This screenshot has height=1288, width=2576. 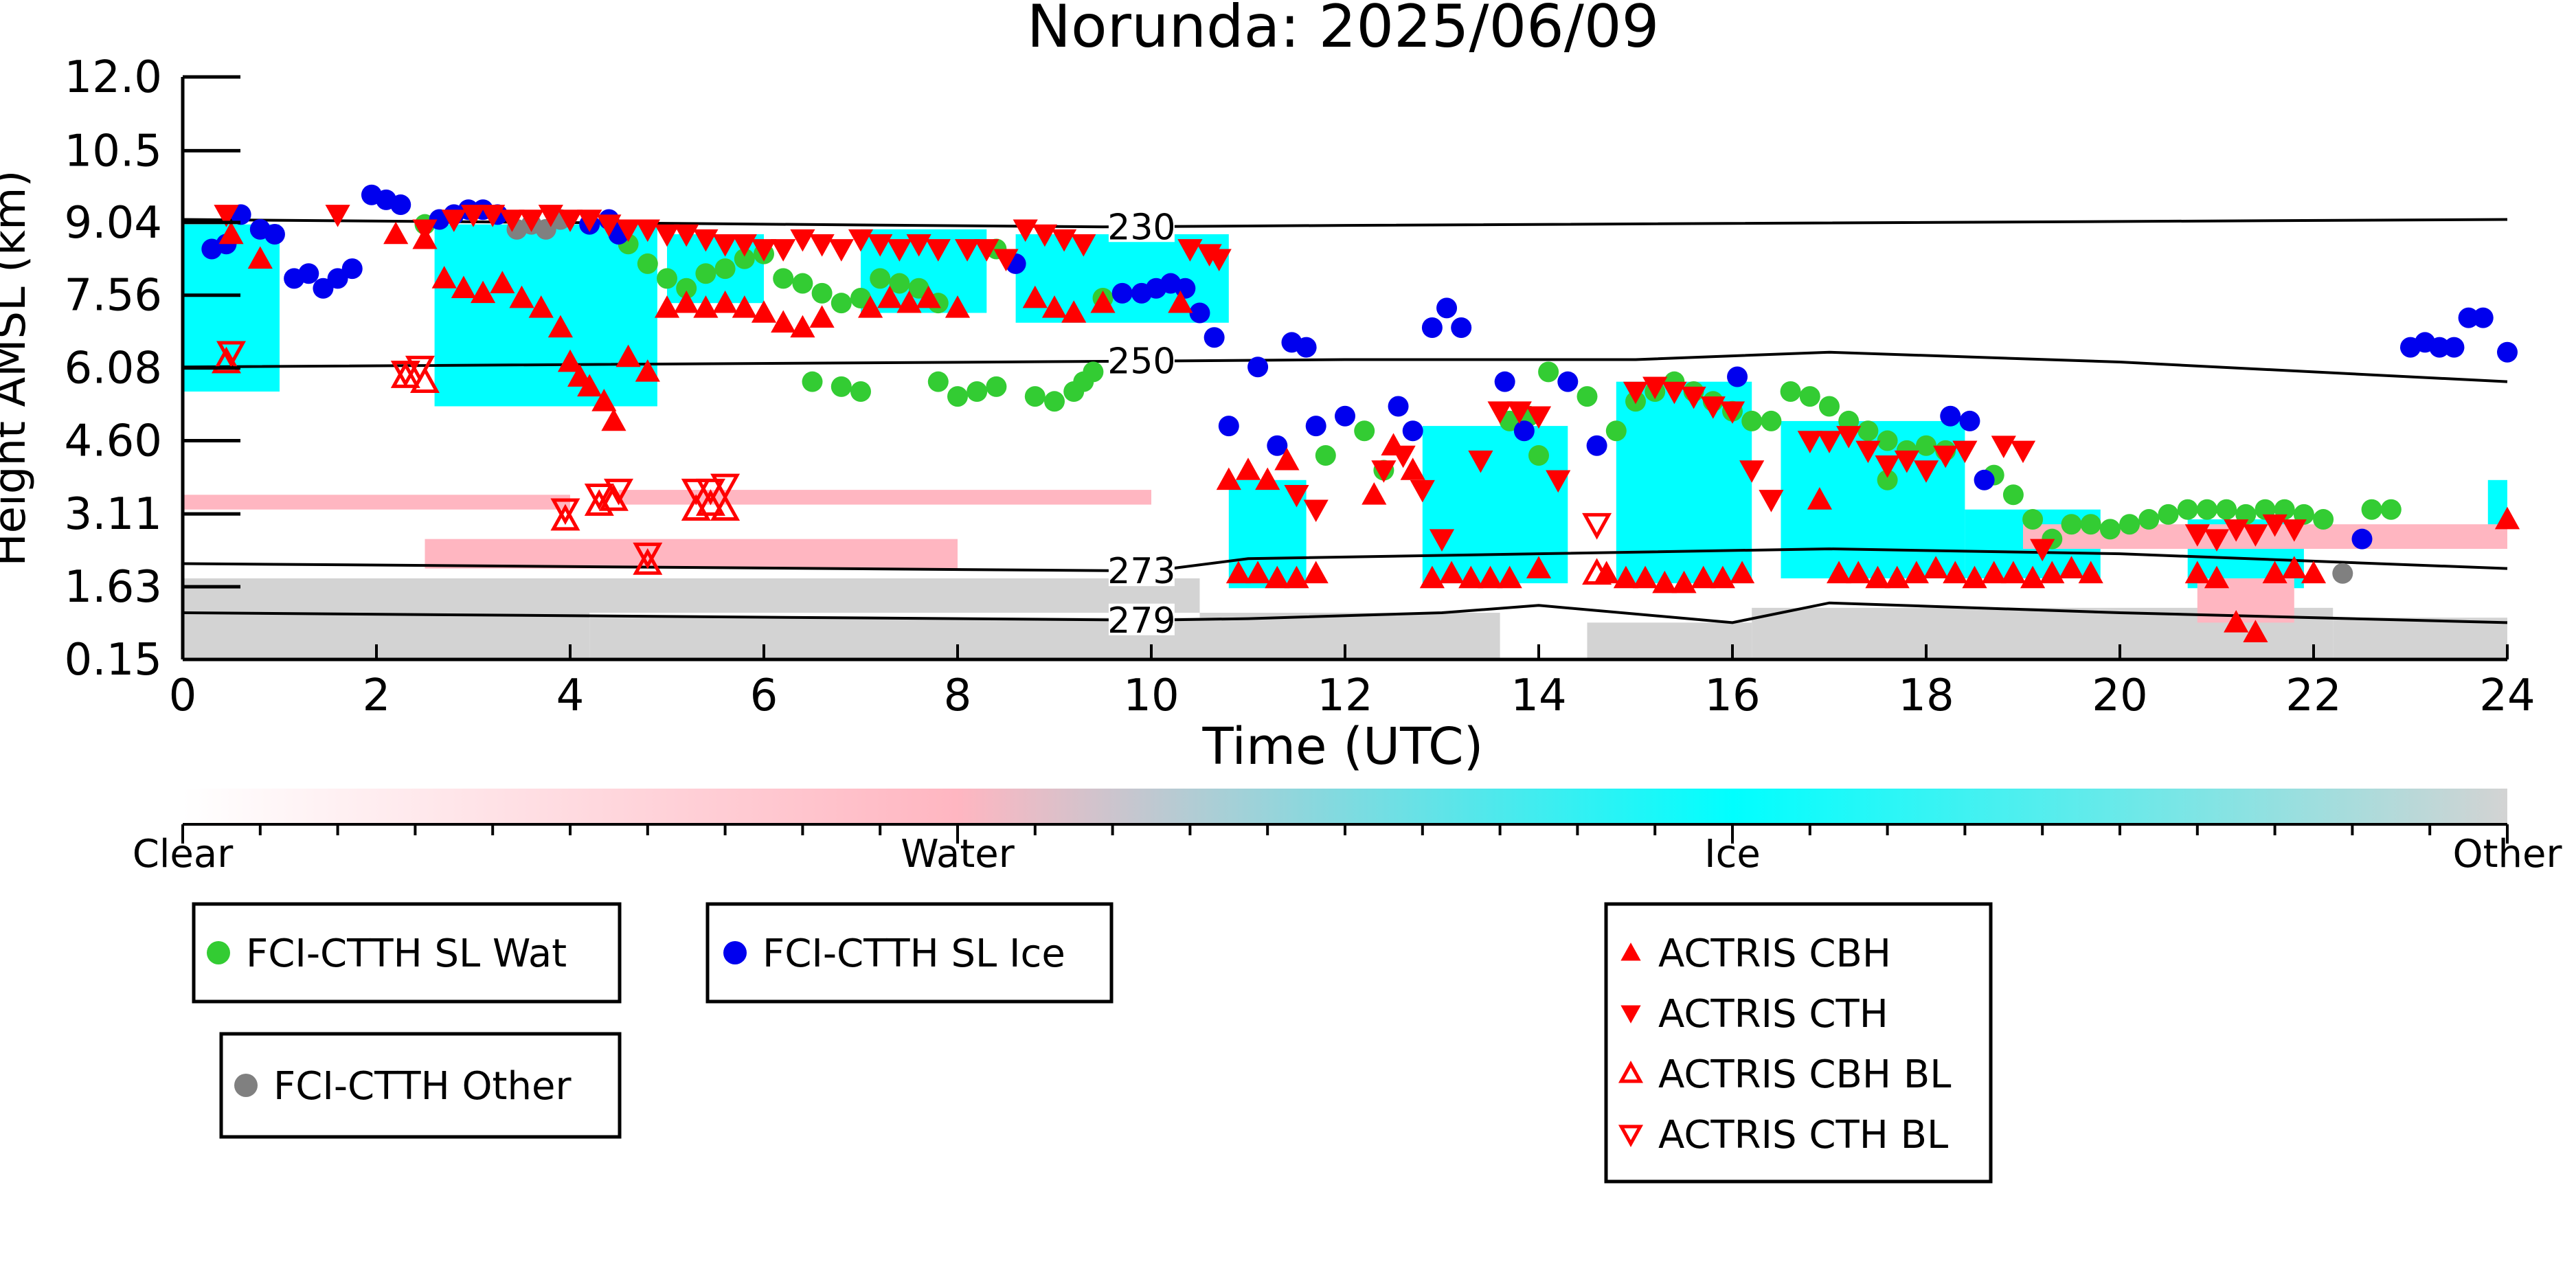 What do you see at coordinates (114, 296) in the screenshot?
I see `y-tick-label: 7.56` at bounding box center [114, 296].